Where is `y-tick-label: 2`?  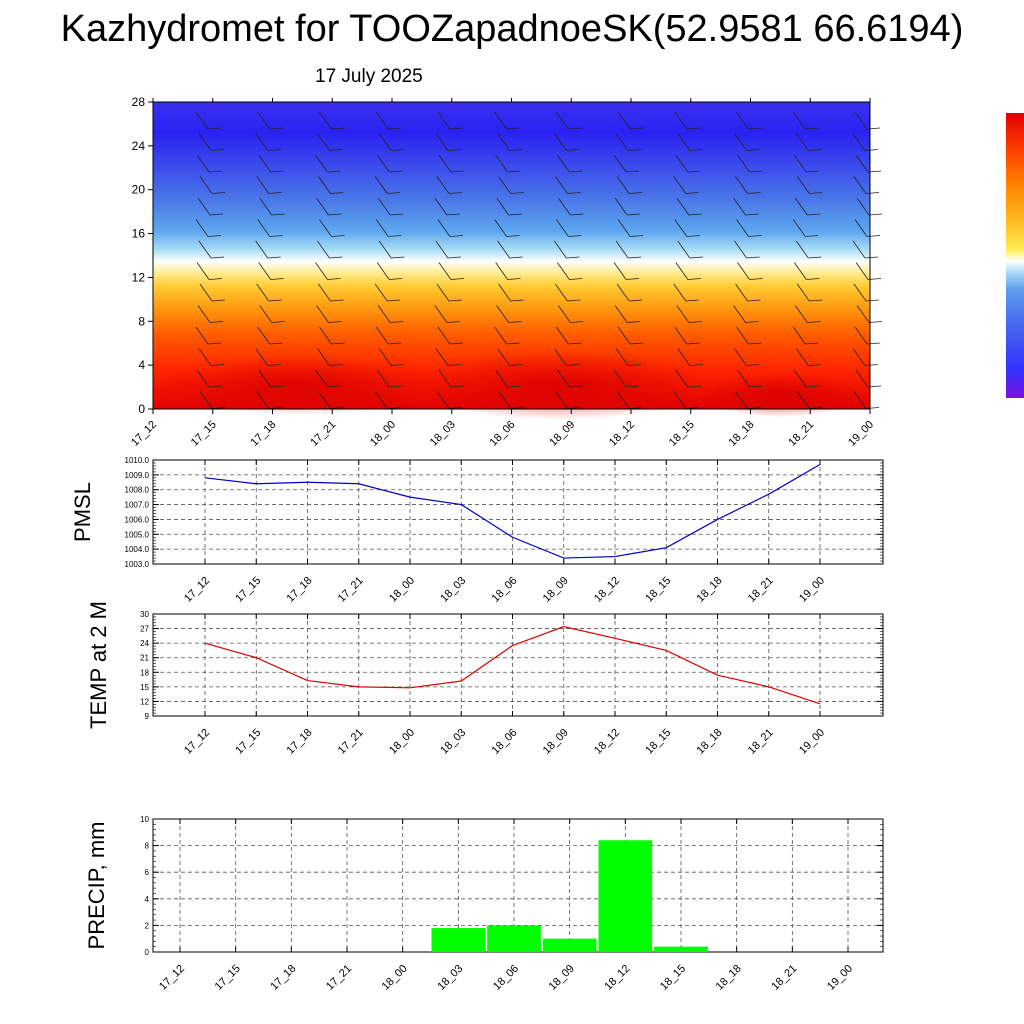 y-tick-label: 2 is located at coordinates (147, 925).